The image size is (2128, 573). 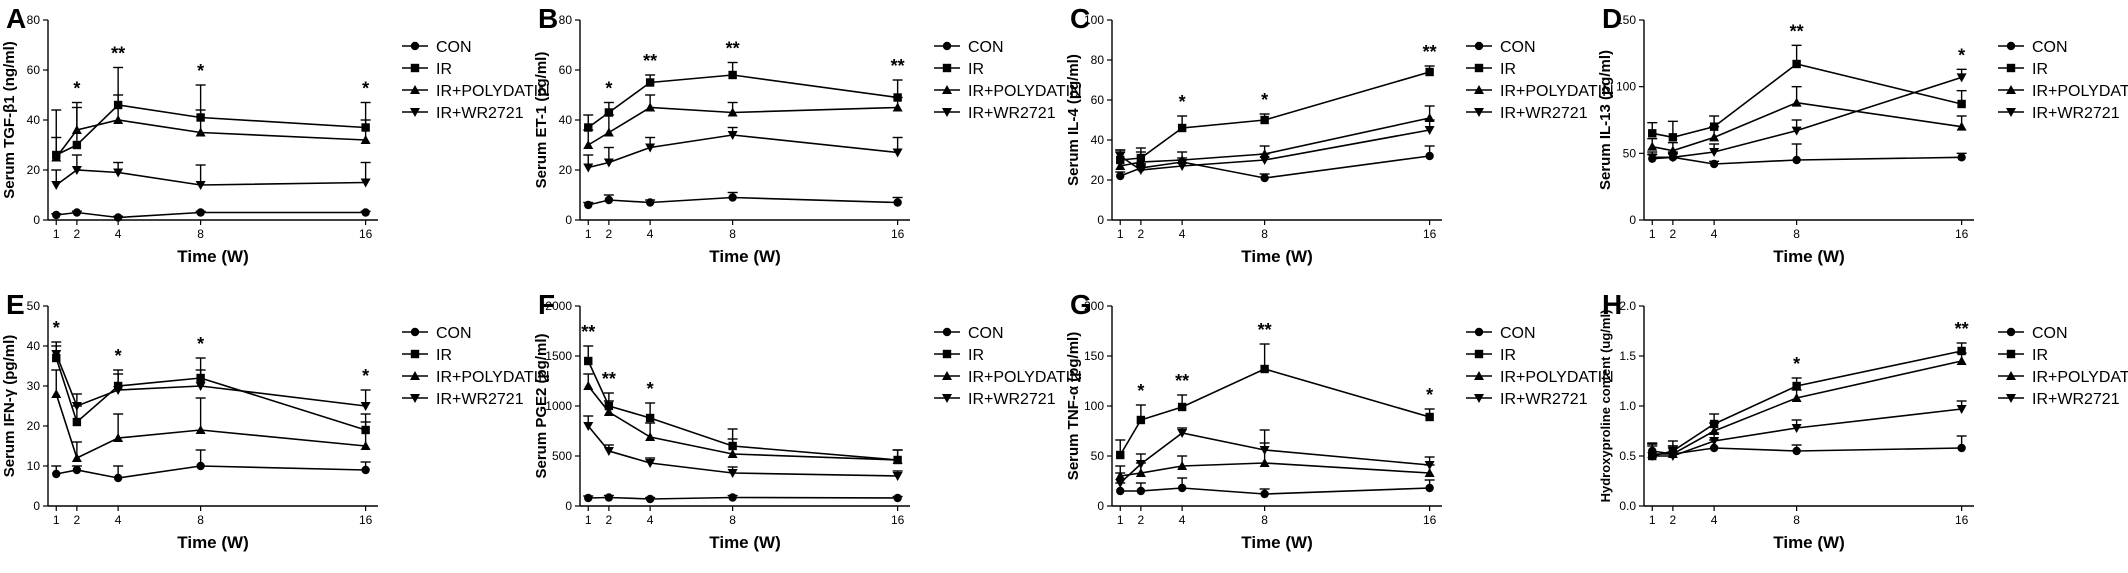 What do you see at coordinates (1094, 20) in the screenshot?
I see `y-tick-label: 100` at bounding box center [1094, 20].